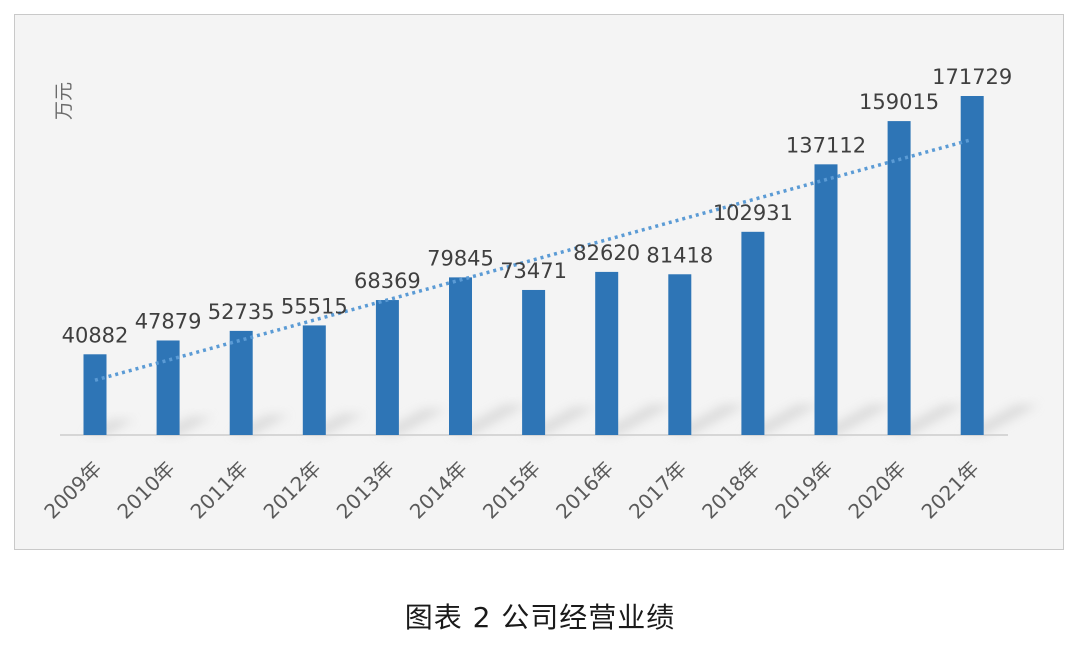  I want to click on data-label: 137112, so click(826, 145).